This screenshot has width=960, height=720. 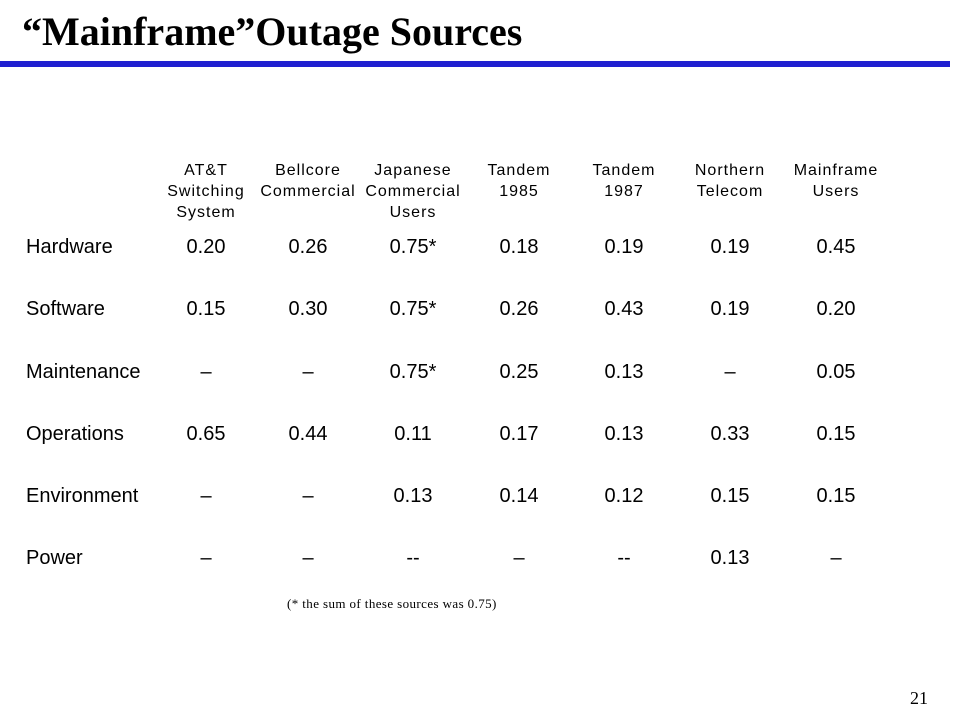 What do you see at coordinates (836, 247) in the screenshot?
I see `table-cell: 0.45` at bounding box center [836, 247].